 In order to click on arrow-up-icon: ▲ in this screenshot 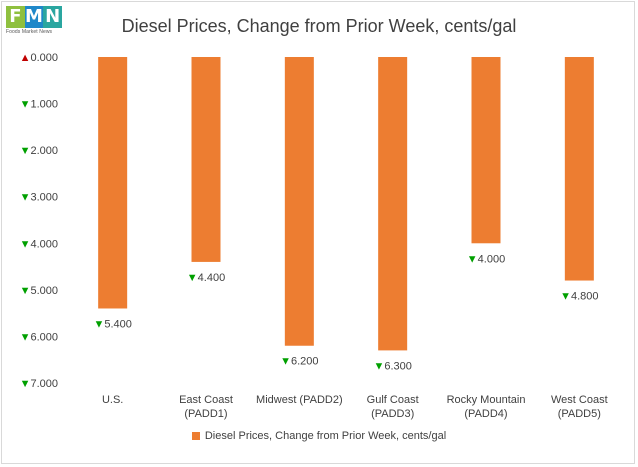, I will do `click(25, 58)`.